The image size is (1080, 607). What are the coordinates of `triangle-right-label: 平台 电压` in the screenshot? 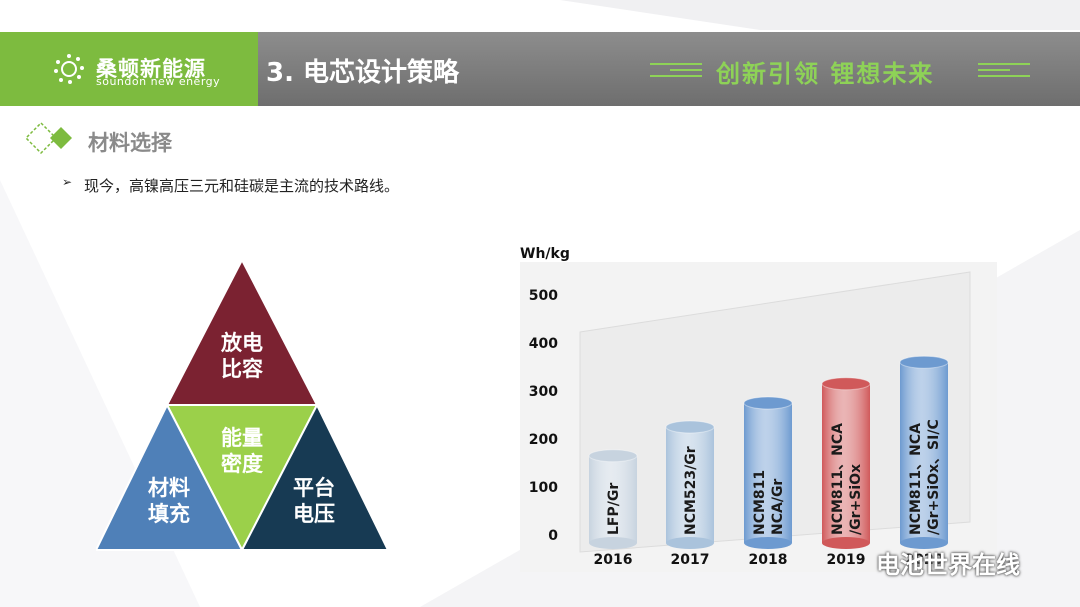 It's located at (314, 501).